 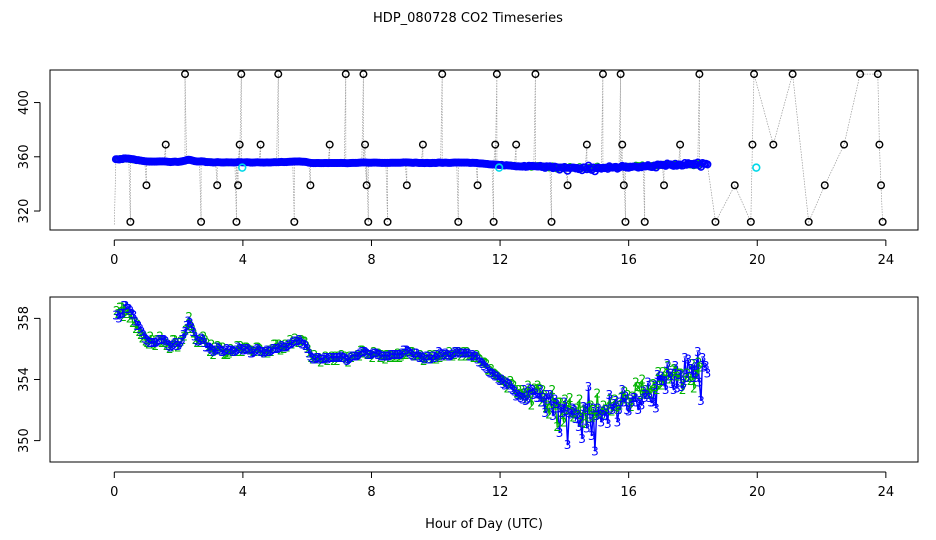 I want to click on top-y-tick-label: 400, so click(x=24, y=102).